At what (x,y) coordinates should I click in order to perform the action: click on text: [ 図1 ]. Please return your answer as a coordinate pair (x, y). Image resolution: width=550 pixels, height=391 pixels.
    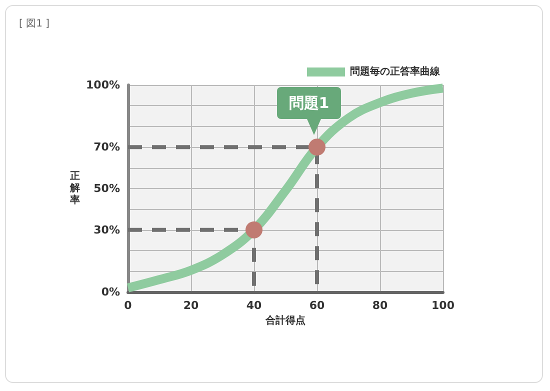
    Looking at the image, I should click on (34, 24).